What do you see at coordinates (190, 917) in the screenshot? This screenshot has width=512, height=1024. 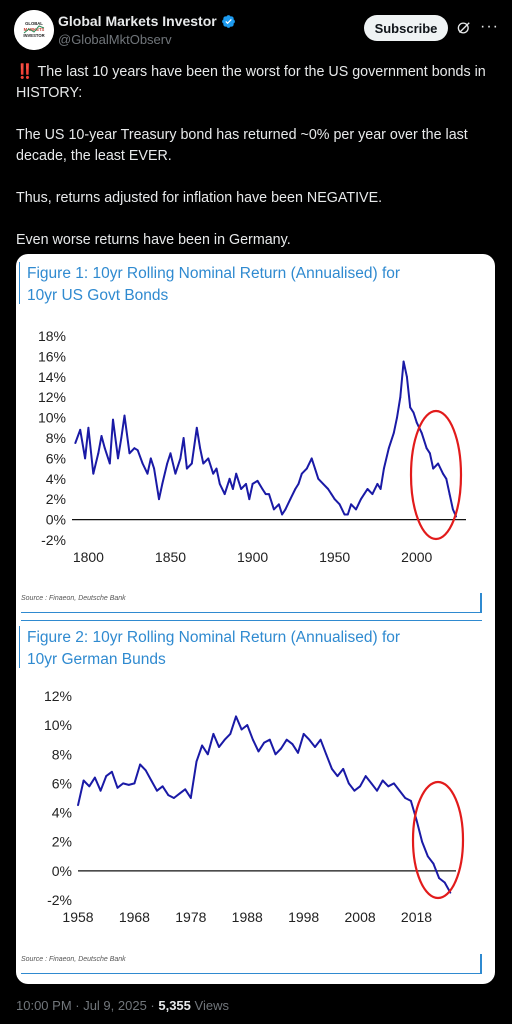 I see `x-tick-label: 1978` at bounding box center [190, 917].